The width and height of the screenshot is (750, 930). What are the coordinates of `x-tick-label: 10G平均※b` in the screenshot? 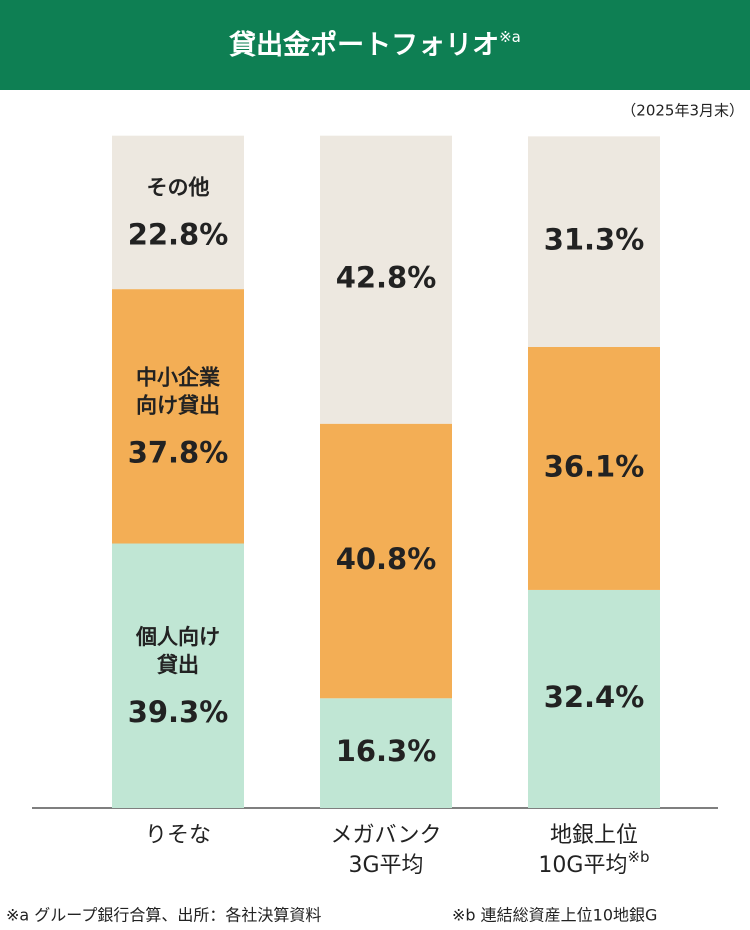 It's located at (593, 863).